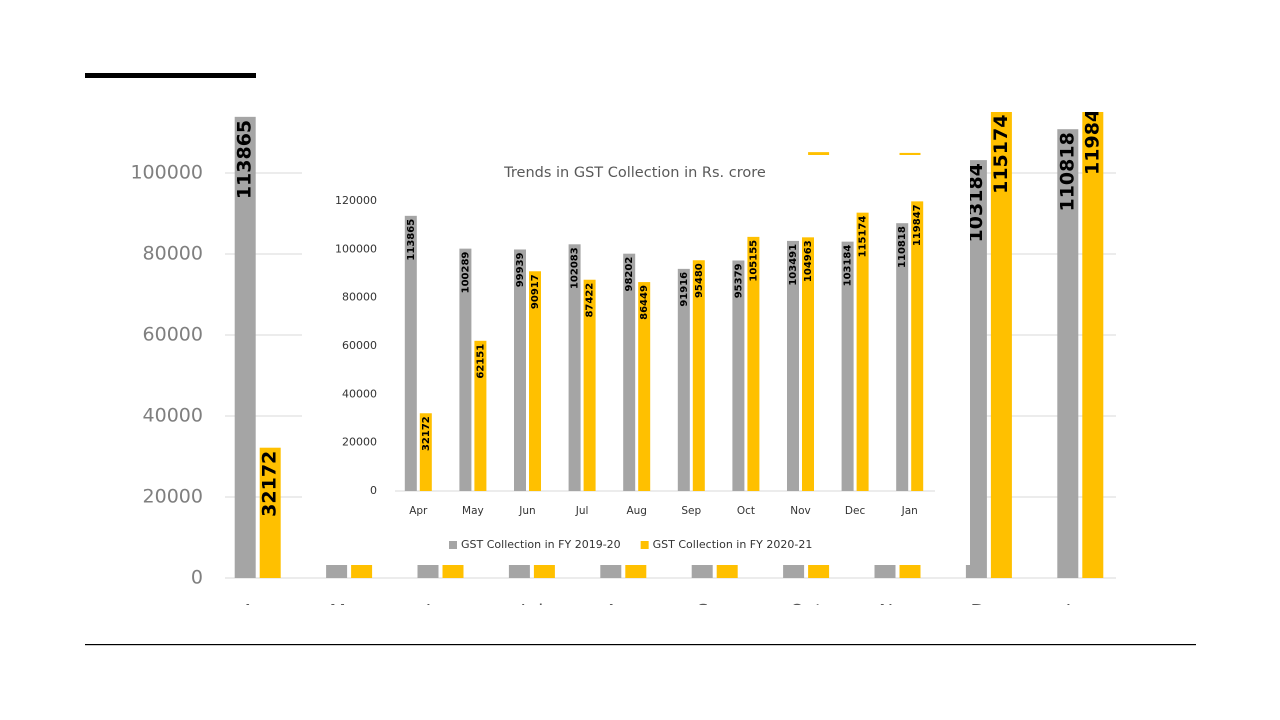 The width and height of the screenshot is (1280, 720). What do you see at coordinates (465, 273) in the screenshot?
I see `value-label: 100289` at bounding box center [465, 273].